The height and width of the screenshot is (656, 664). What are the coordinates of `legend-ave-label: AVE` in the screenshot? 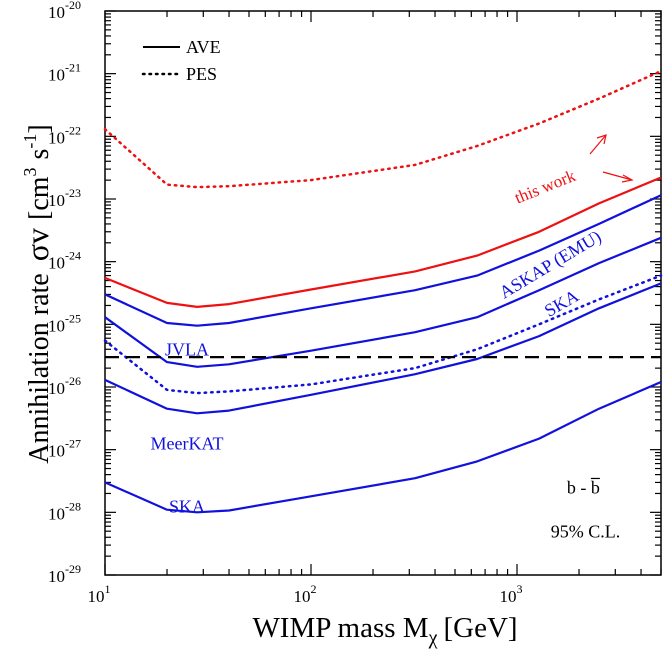 It's located at (203, 47).